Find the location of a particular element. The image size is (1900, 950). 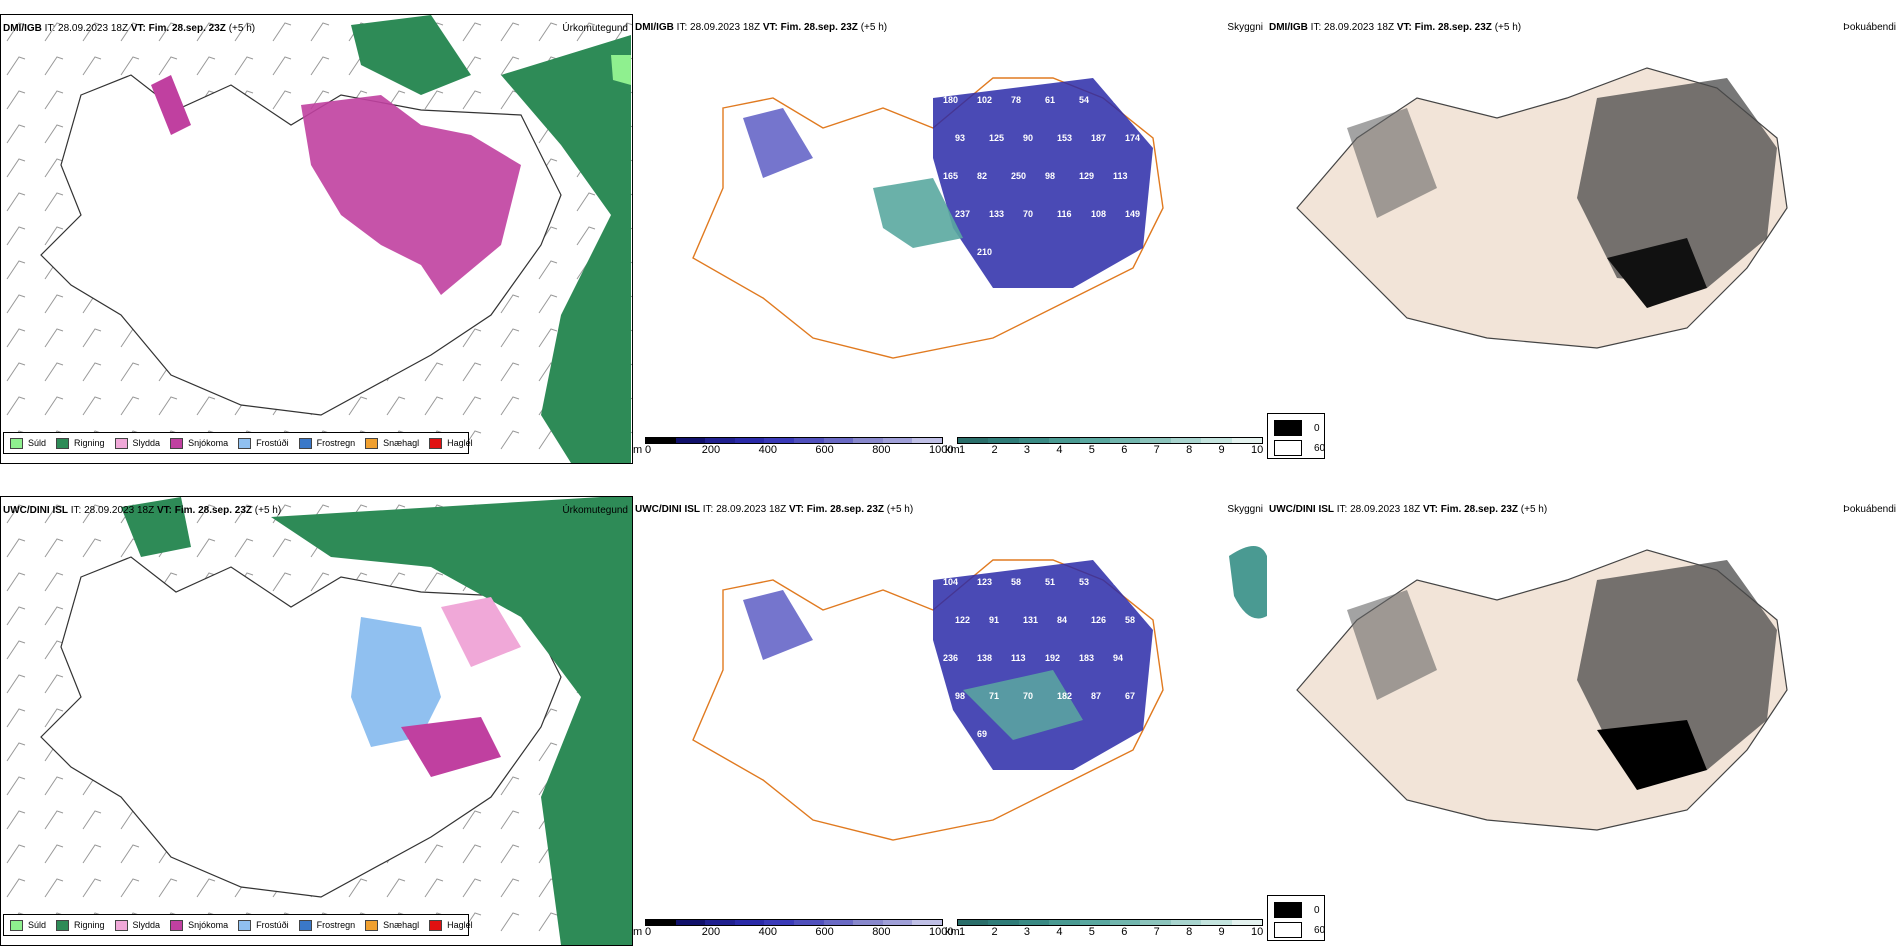

cloud-base-label: 113 is located at coordinates (1120, 176).